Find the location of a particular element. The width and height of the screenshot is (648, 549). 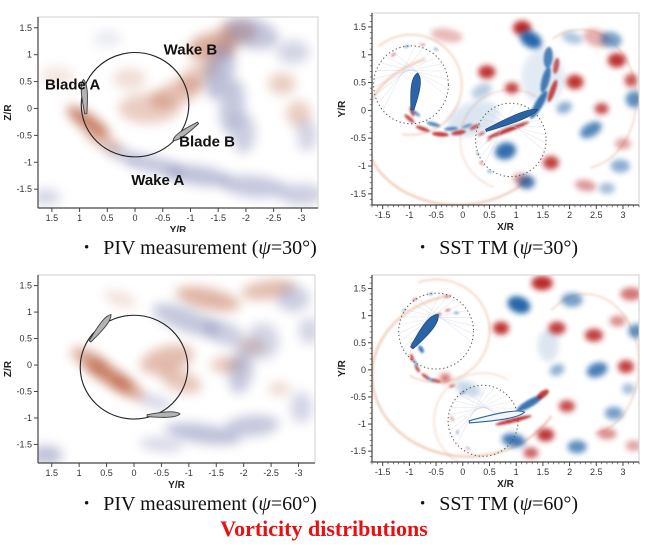

caption-piv-60: • PIV measurement (ψ =60°) is located at coordinates (204, 504).